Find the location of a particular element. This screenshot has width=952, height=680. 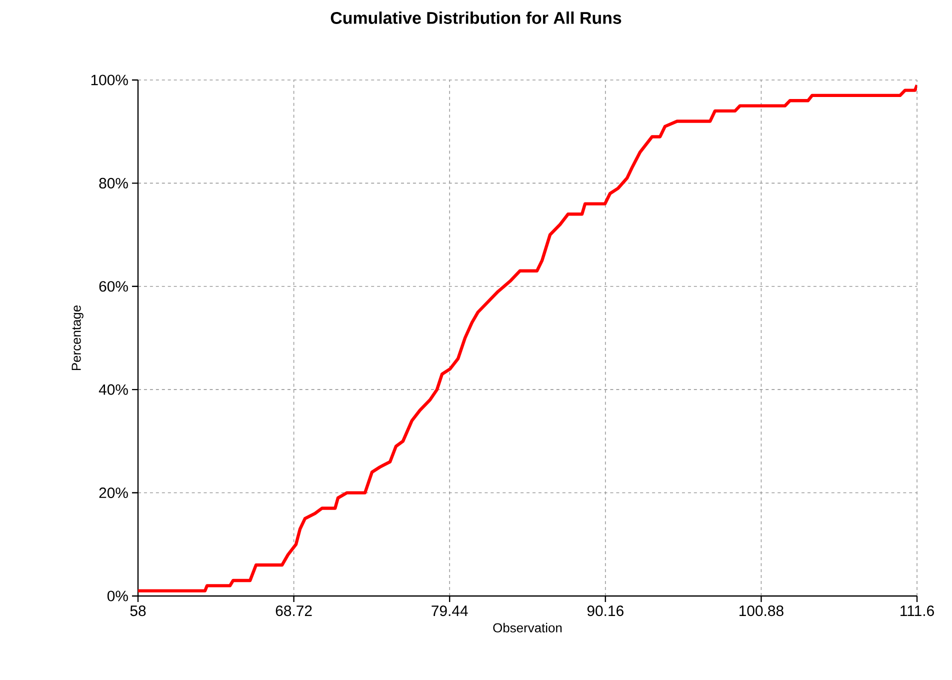

x-tick-label: 68.72 is located at coordinates (294, 611).